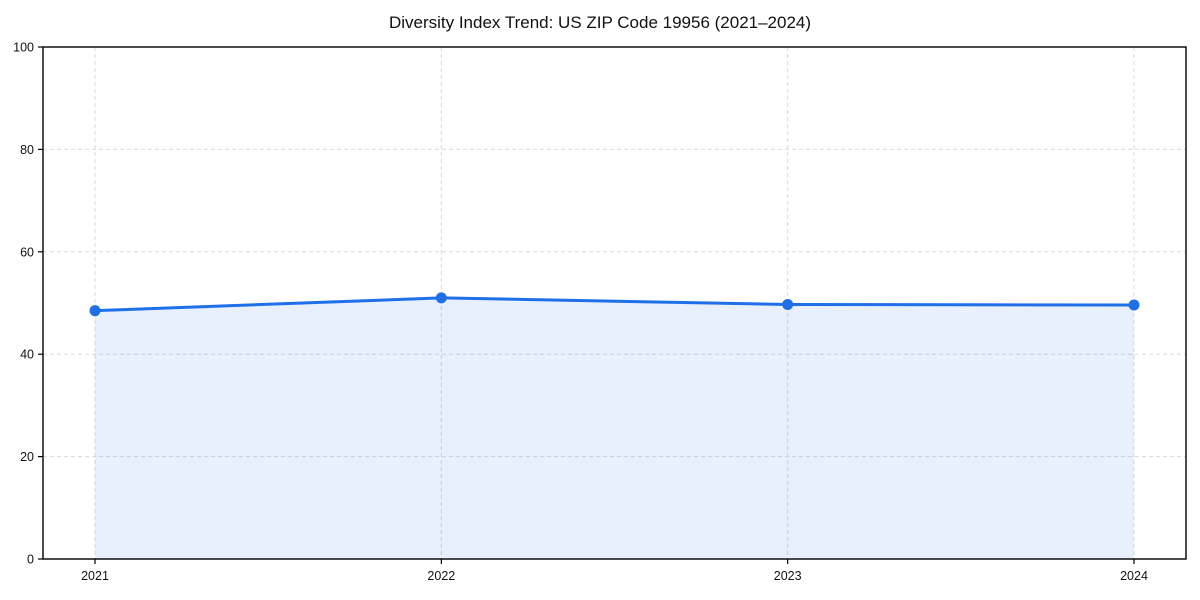 The height and width of the screenshot is (600, 1200). I want to click on y-tick-label-0: 0, so click(30, 560).